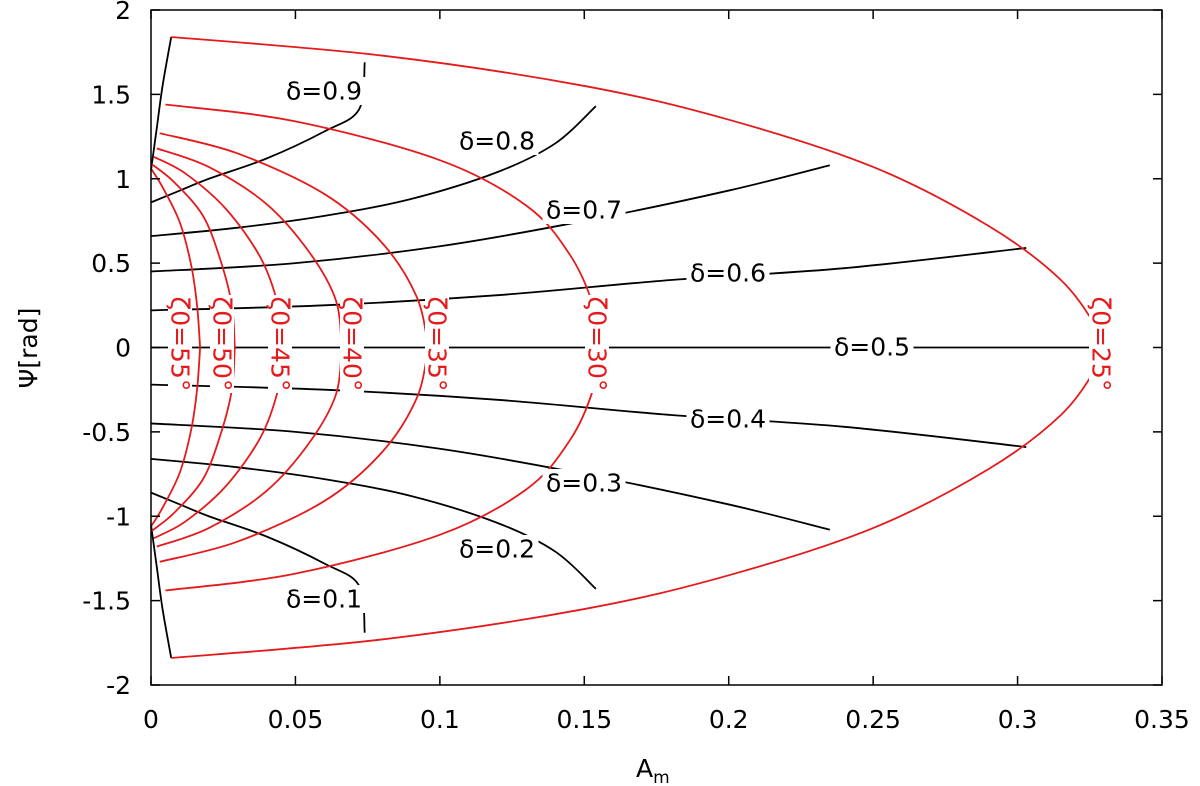  I want to click on zeta-label-1-bg, so click(180, 344).